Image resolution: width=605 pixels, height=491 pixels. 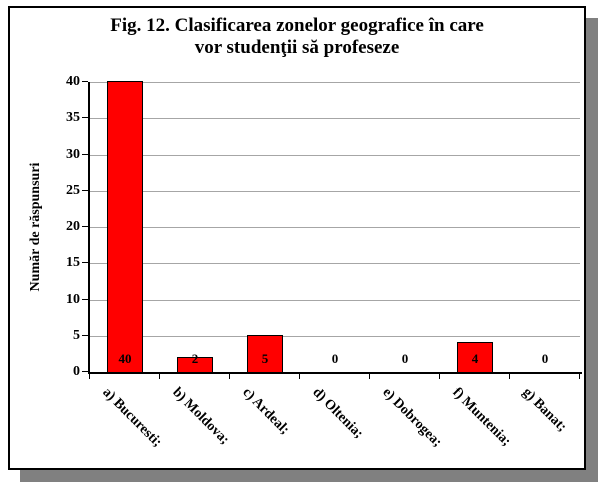 I want to click on x-tick-label: b) Moldova;, so click(x=200, y=416).